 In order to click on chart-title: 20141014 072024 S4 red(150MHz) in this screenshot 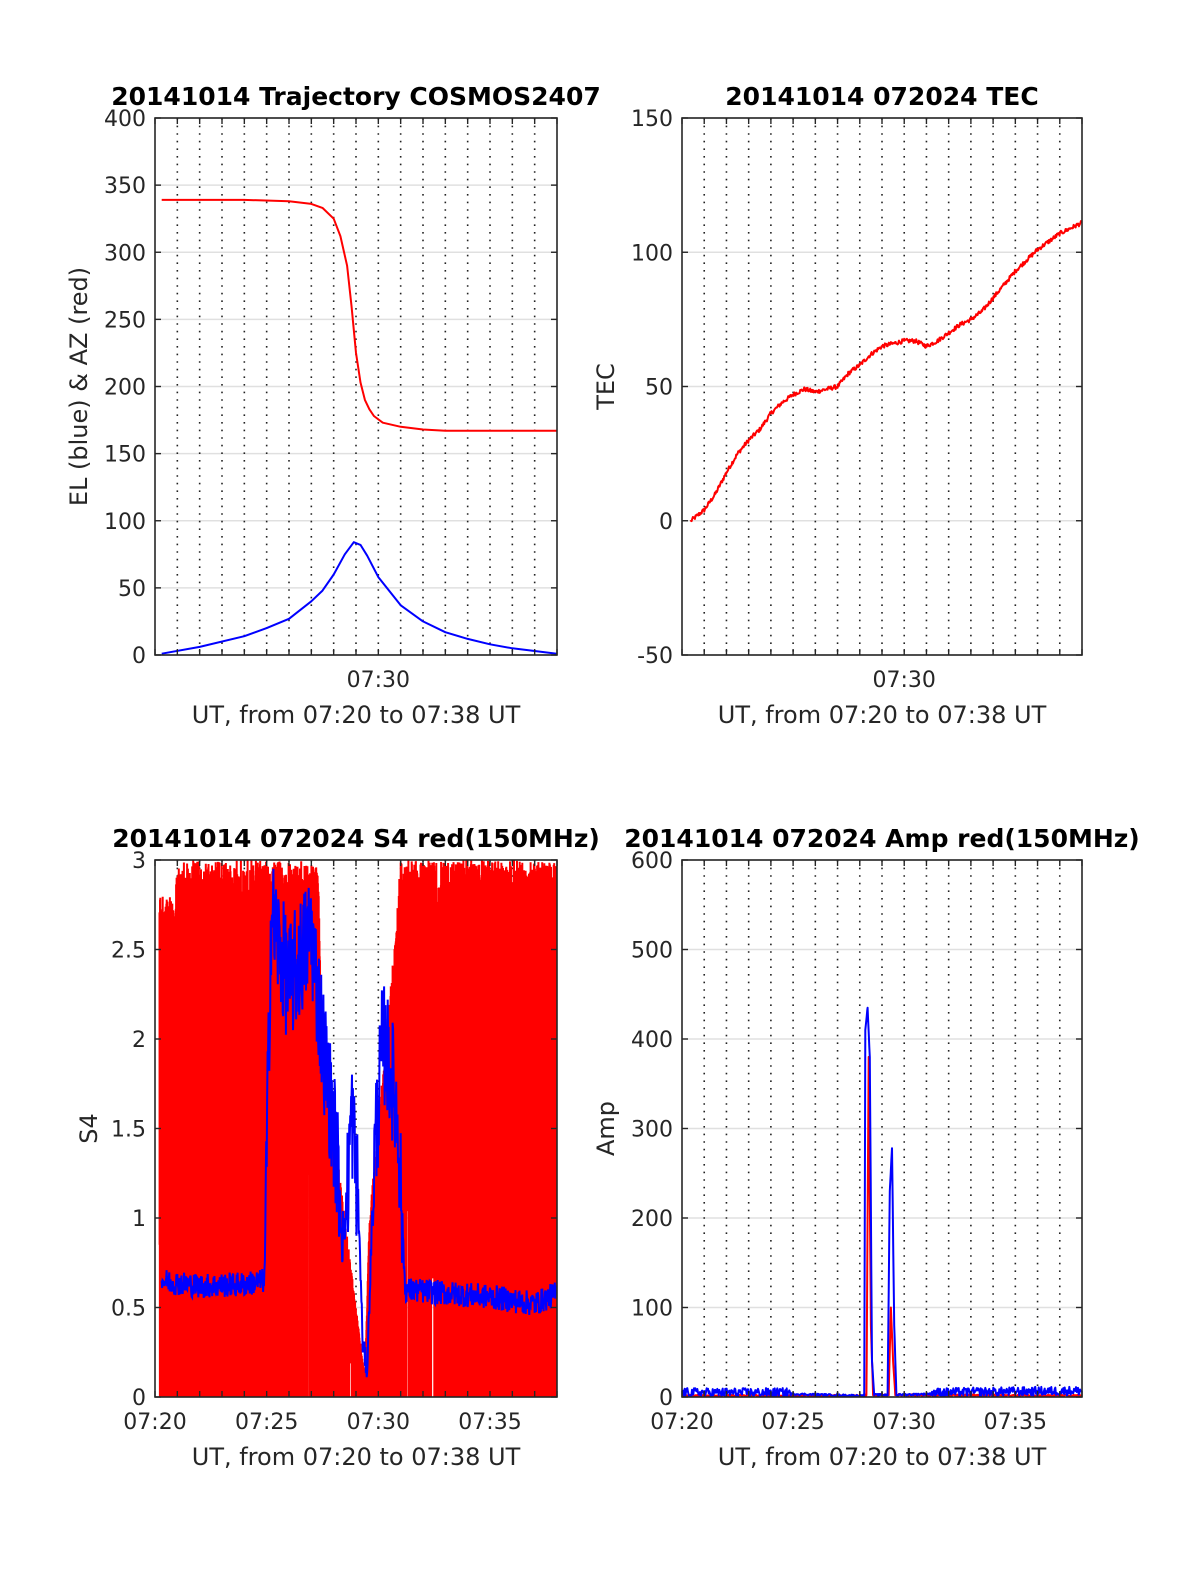, I will do `click(356, 838)`.